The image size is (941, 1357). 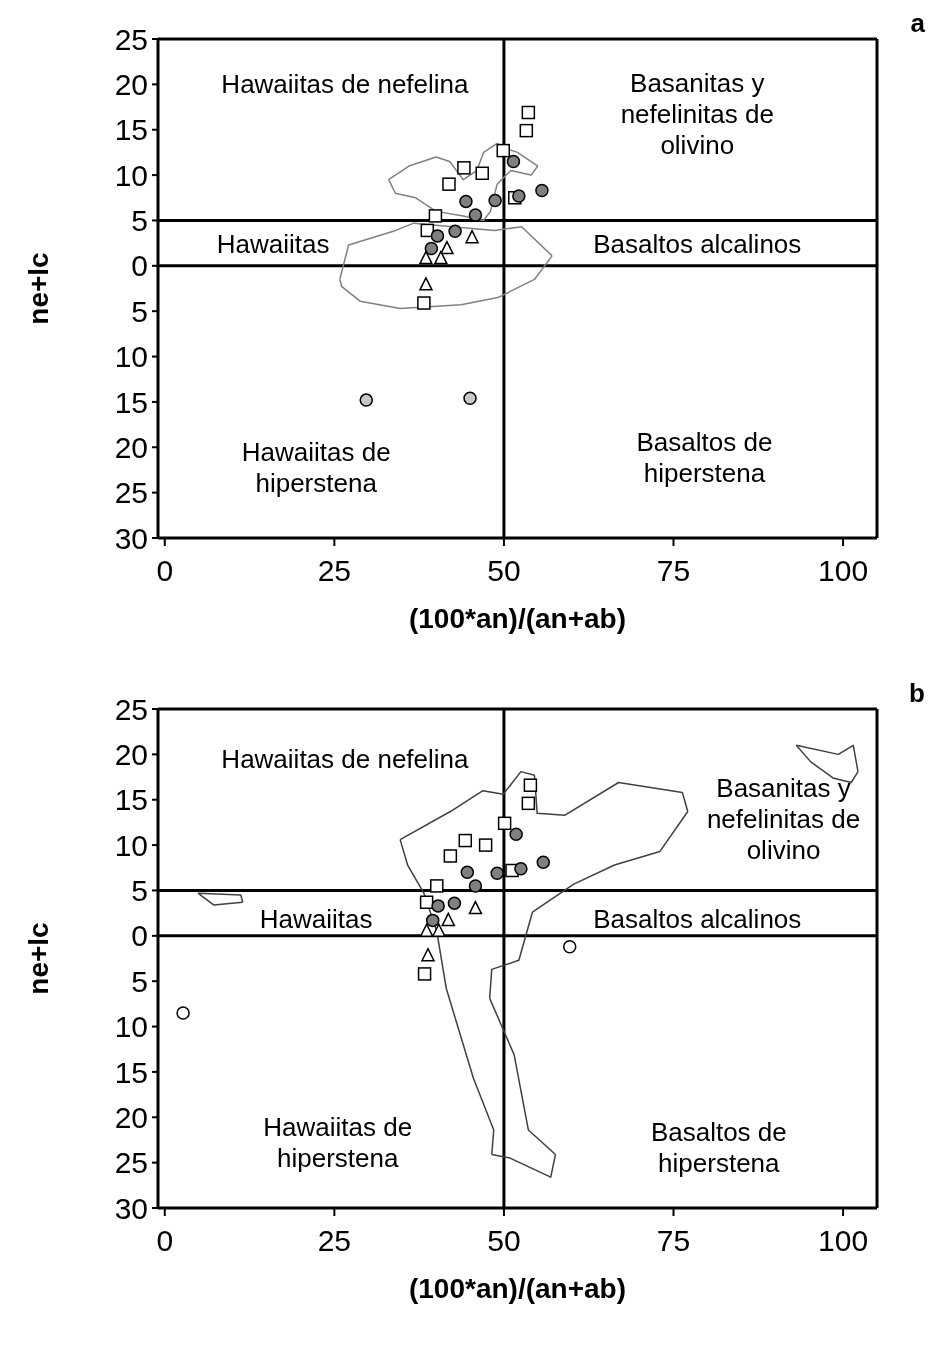 I want to click on text: b, so click(x=917, y=693).